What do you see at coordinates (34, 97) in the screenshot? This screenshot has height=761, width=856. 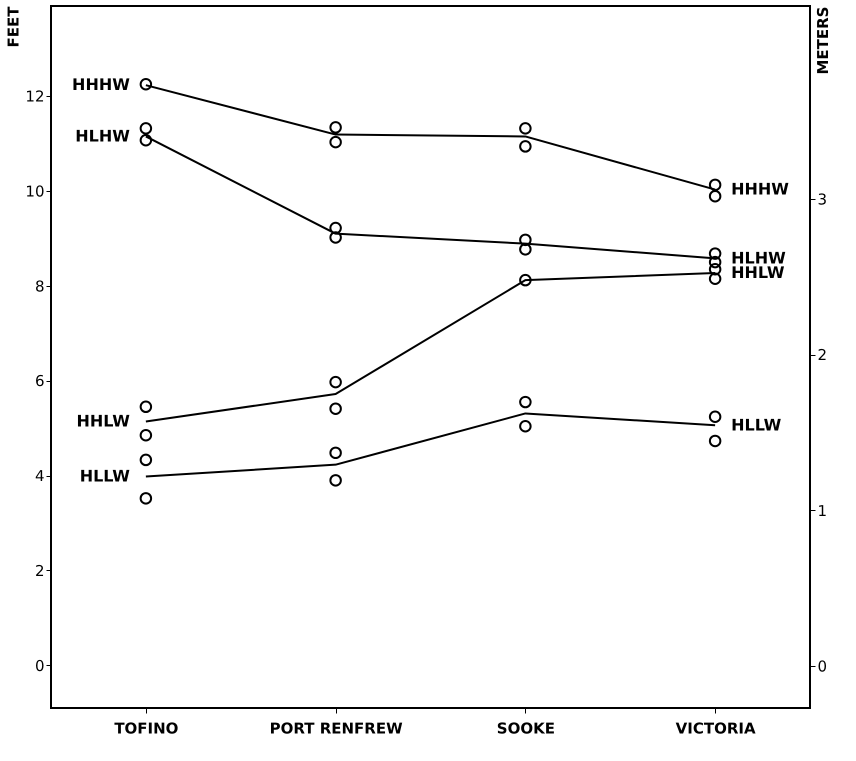 I see `y-tick-label: 12` at bounding box center [34, 97].